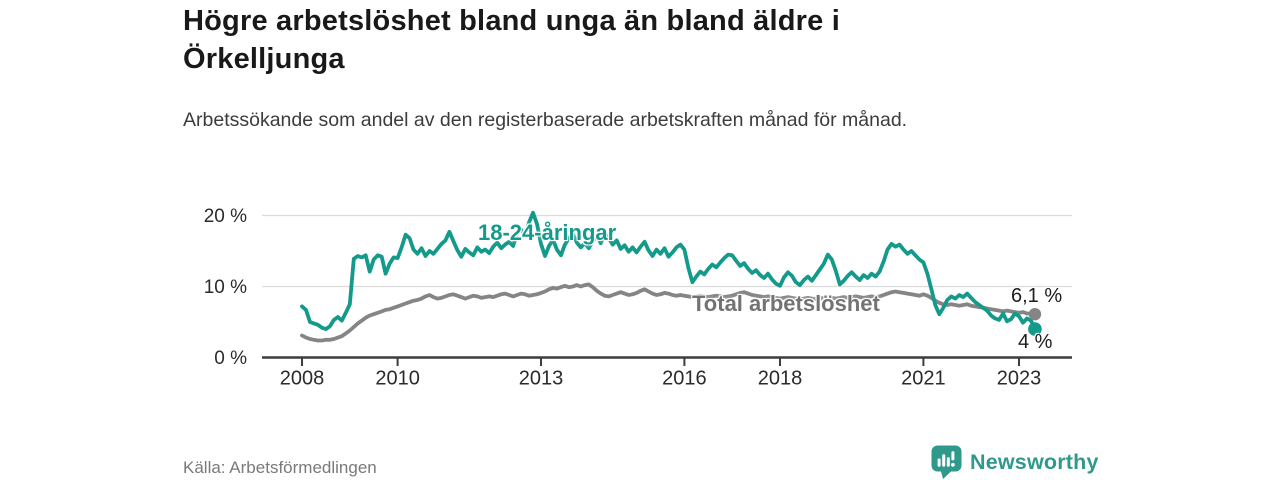 The width and height of the screenshot is (1280, 480). What do you see at coordinates (230, 358) in the screenshot?
I see `y-tick-label: 0 %` at bounding box center [230, 358].